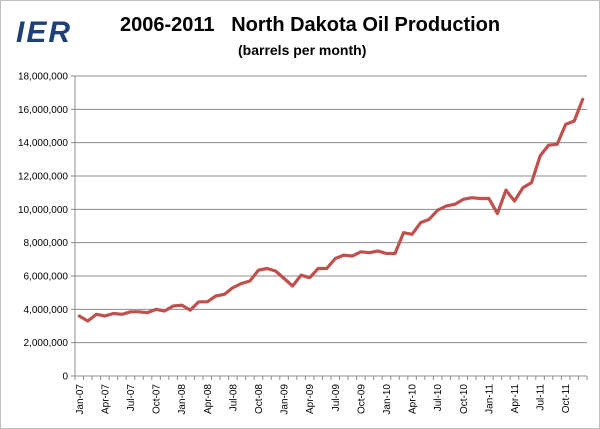 The image size is (600, 429). What do you see at coordinates (302, 50) in the screenshot?
I see `chart-subtitle: (barrels per month)` at bounding box center [302, 50].